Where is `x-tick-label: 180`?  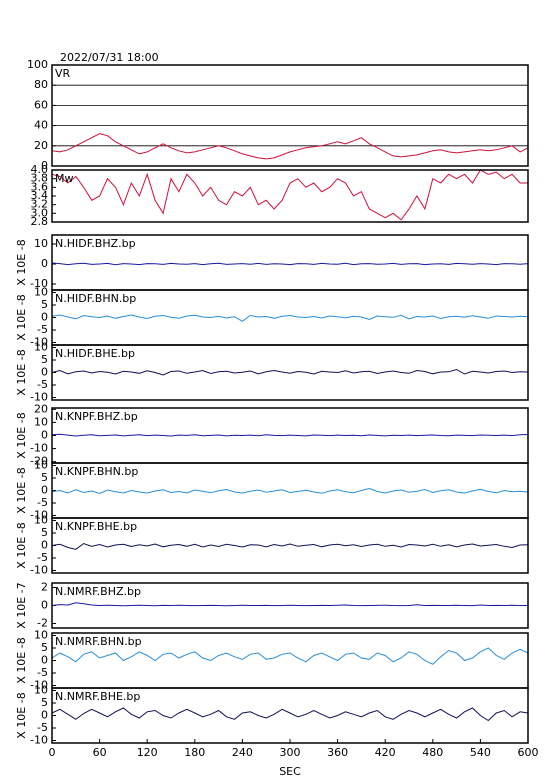 x-tick-label: 180 is located at coordinates (194, 752).